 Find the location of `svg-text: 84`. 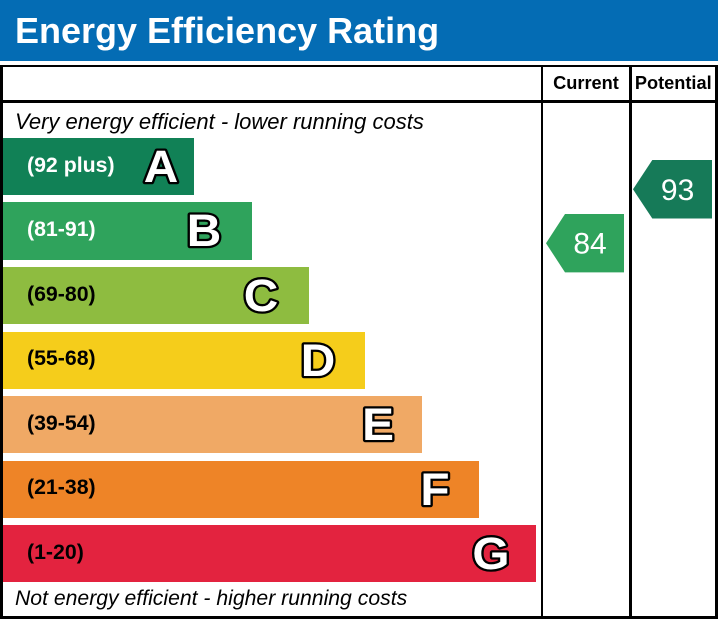

svg-text: 84 is located at coordinates (589, 243).